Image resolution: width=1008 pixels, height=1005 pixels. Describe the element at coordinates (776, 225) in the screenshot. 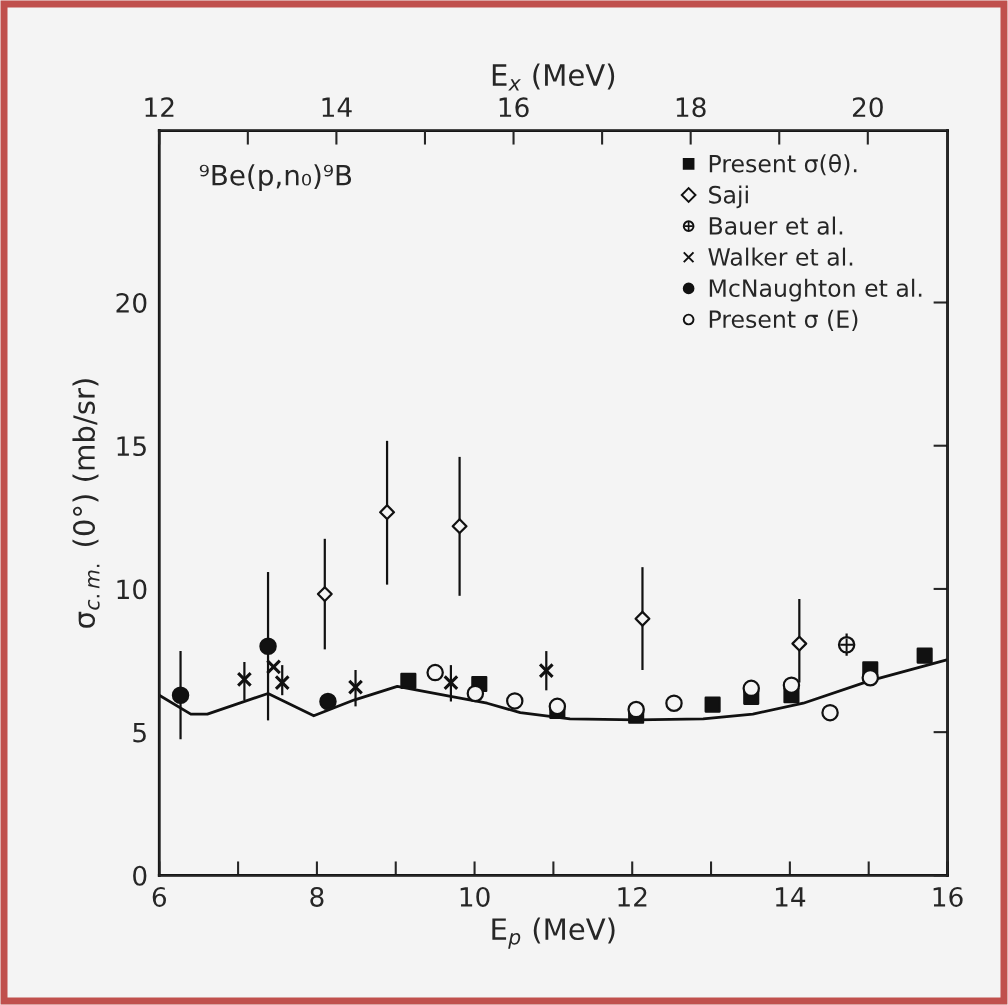

I see `legend-label: Bauer et al.` at that location.